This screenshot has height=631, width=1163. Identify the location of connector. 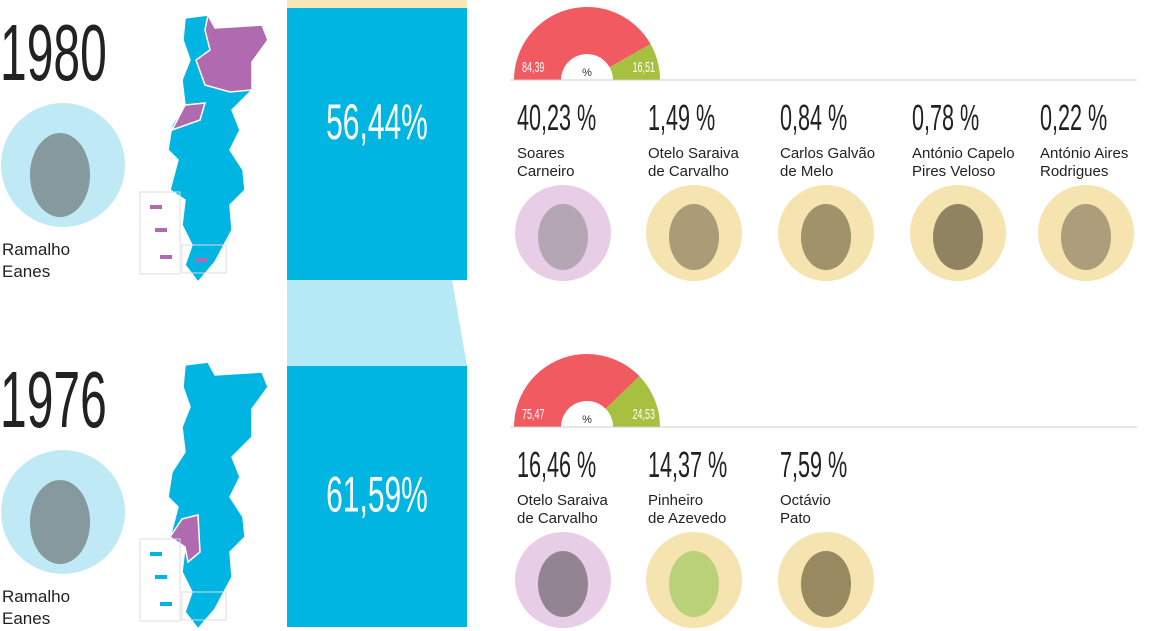
(377, 323).